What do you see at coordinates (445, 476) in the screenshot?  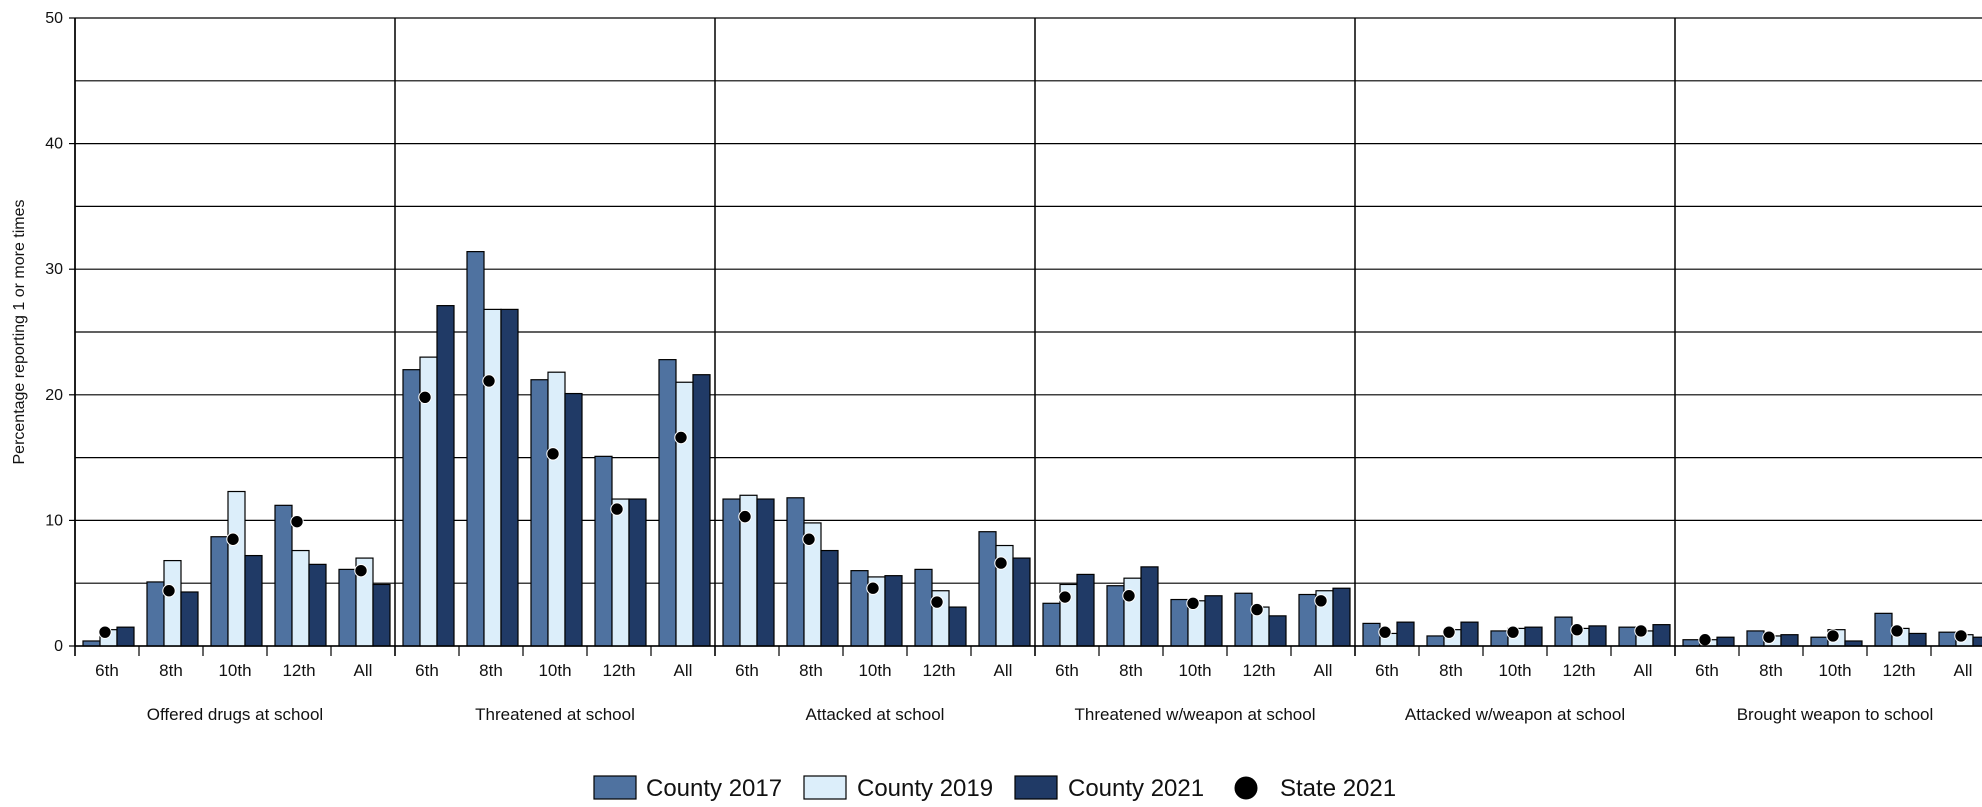 I see `bar-county-2021-threatened-at-school-6th` at bounding box center [445, 476].